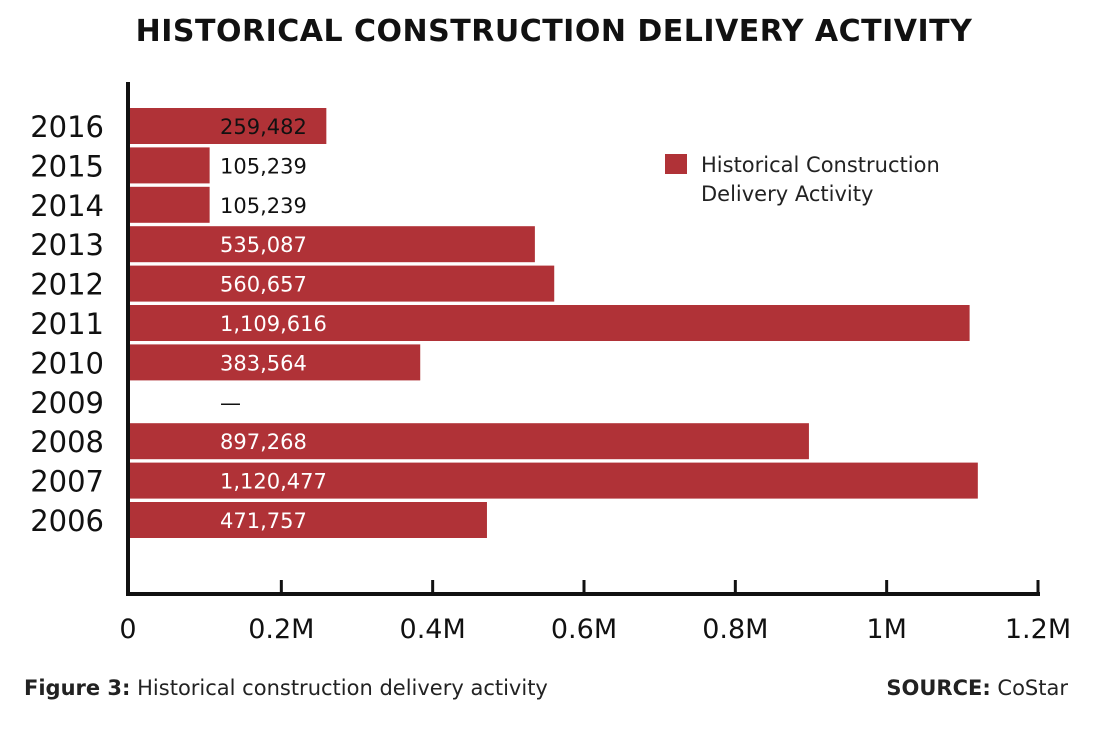 The width and height of the screenshot is (1108, 732). I want to click on x-tick-label: 0.2M, so click(281, 629).